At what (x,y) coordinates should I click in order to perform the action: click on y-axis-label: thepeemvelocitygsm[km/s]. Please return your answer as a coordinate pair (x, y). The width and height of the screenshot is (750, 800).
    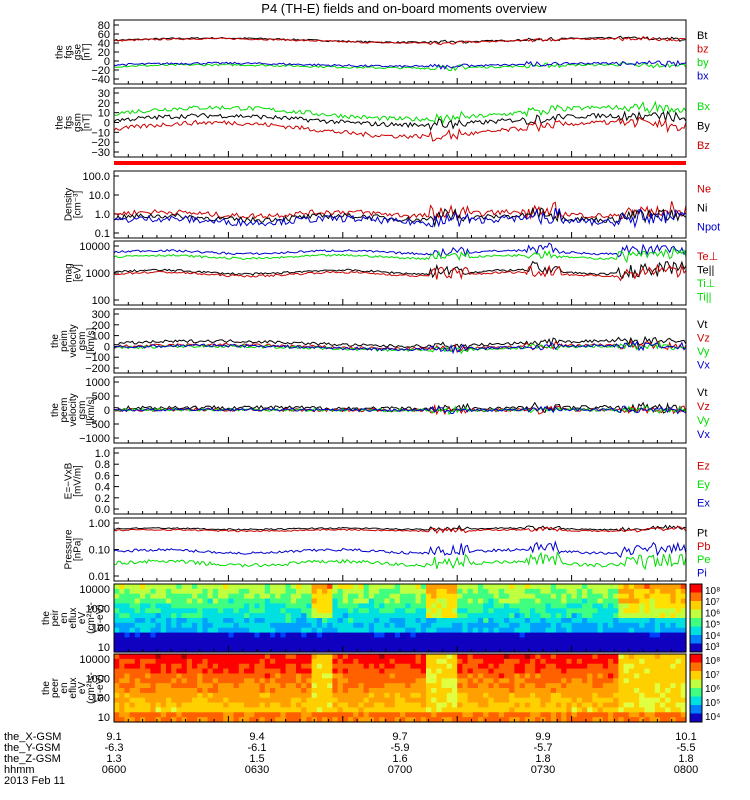
    Looking at the image, I should click on (73, 409).